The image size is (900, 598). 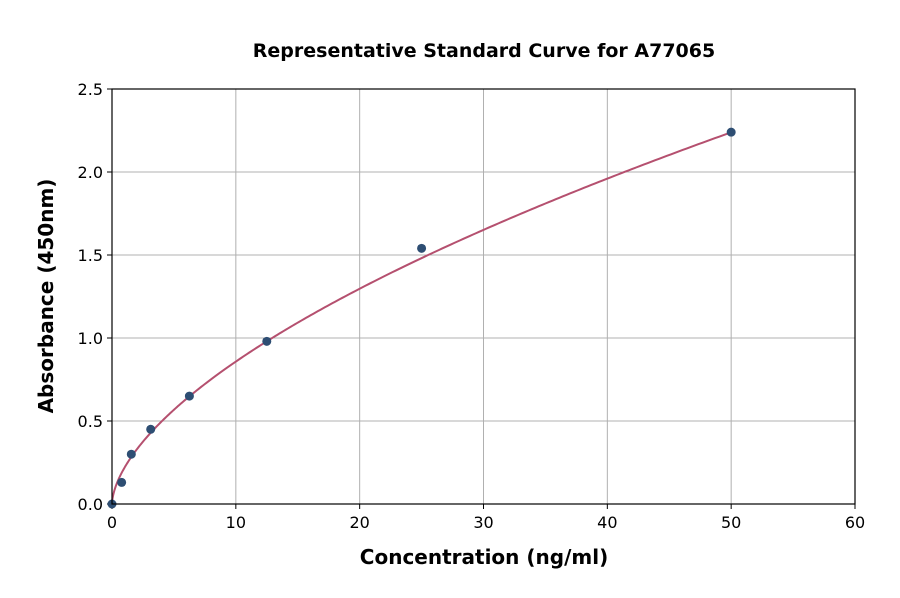 What do you see at coordinates (90, 255) in the screenshot?
I see `y-tick-label: 1.5` at bounding box center [90, 255].